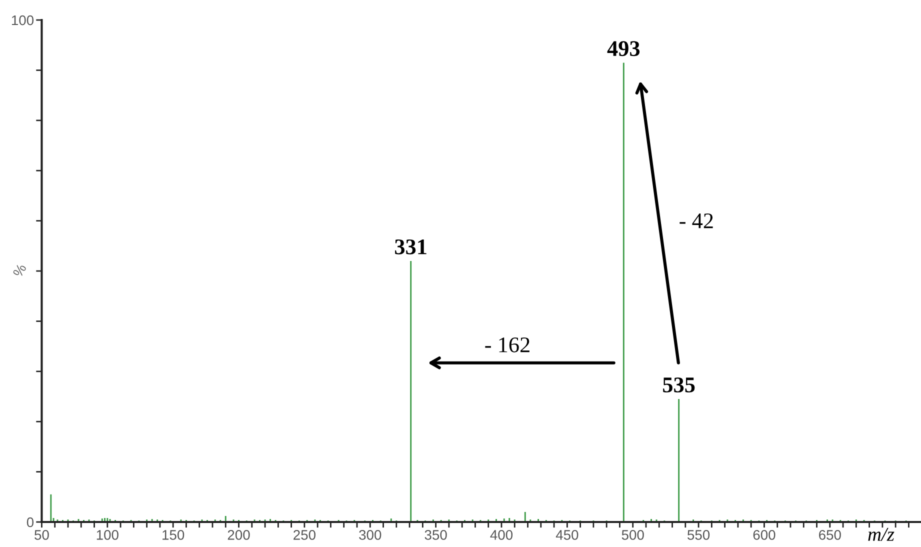 The height and width of the screenshot is (547, 921). What do you see at coordinates (370, 535) in the screenshot?
I see `x-tick-label: 300` at bounding box center [370, 535].